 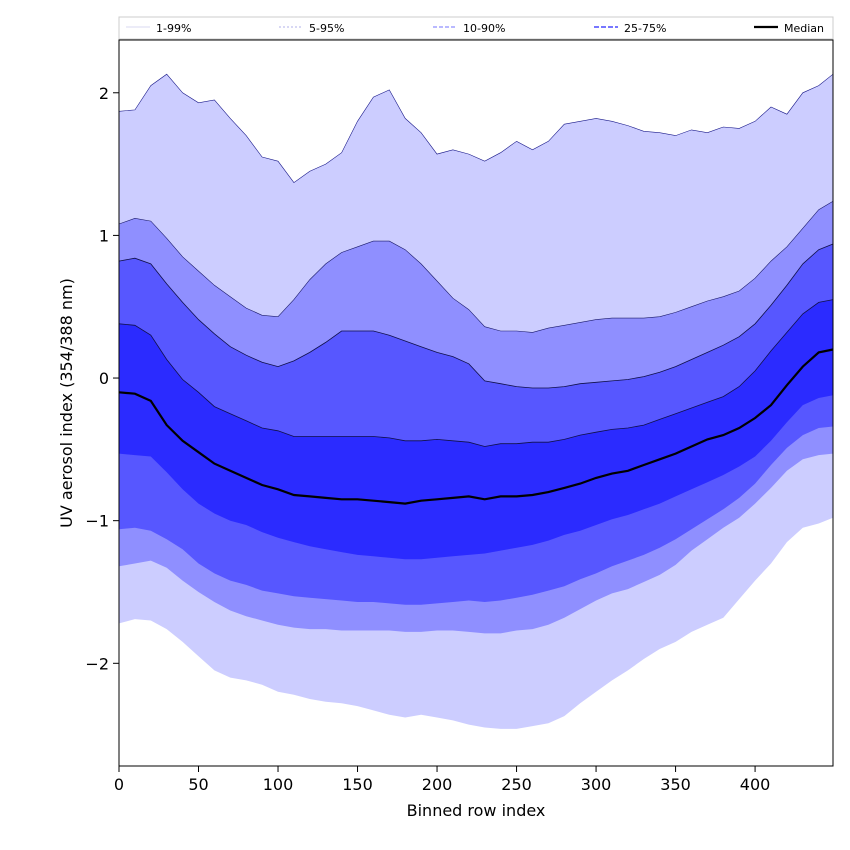 What do you see at coordinates (476, 128) in the screenshot?
I see `edge-1-99-upper` at bounding box center [476, 128].